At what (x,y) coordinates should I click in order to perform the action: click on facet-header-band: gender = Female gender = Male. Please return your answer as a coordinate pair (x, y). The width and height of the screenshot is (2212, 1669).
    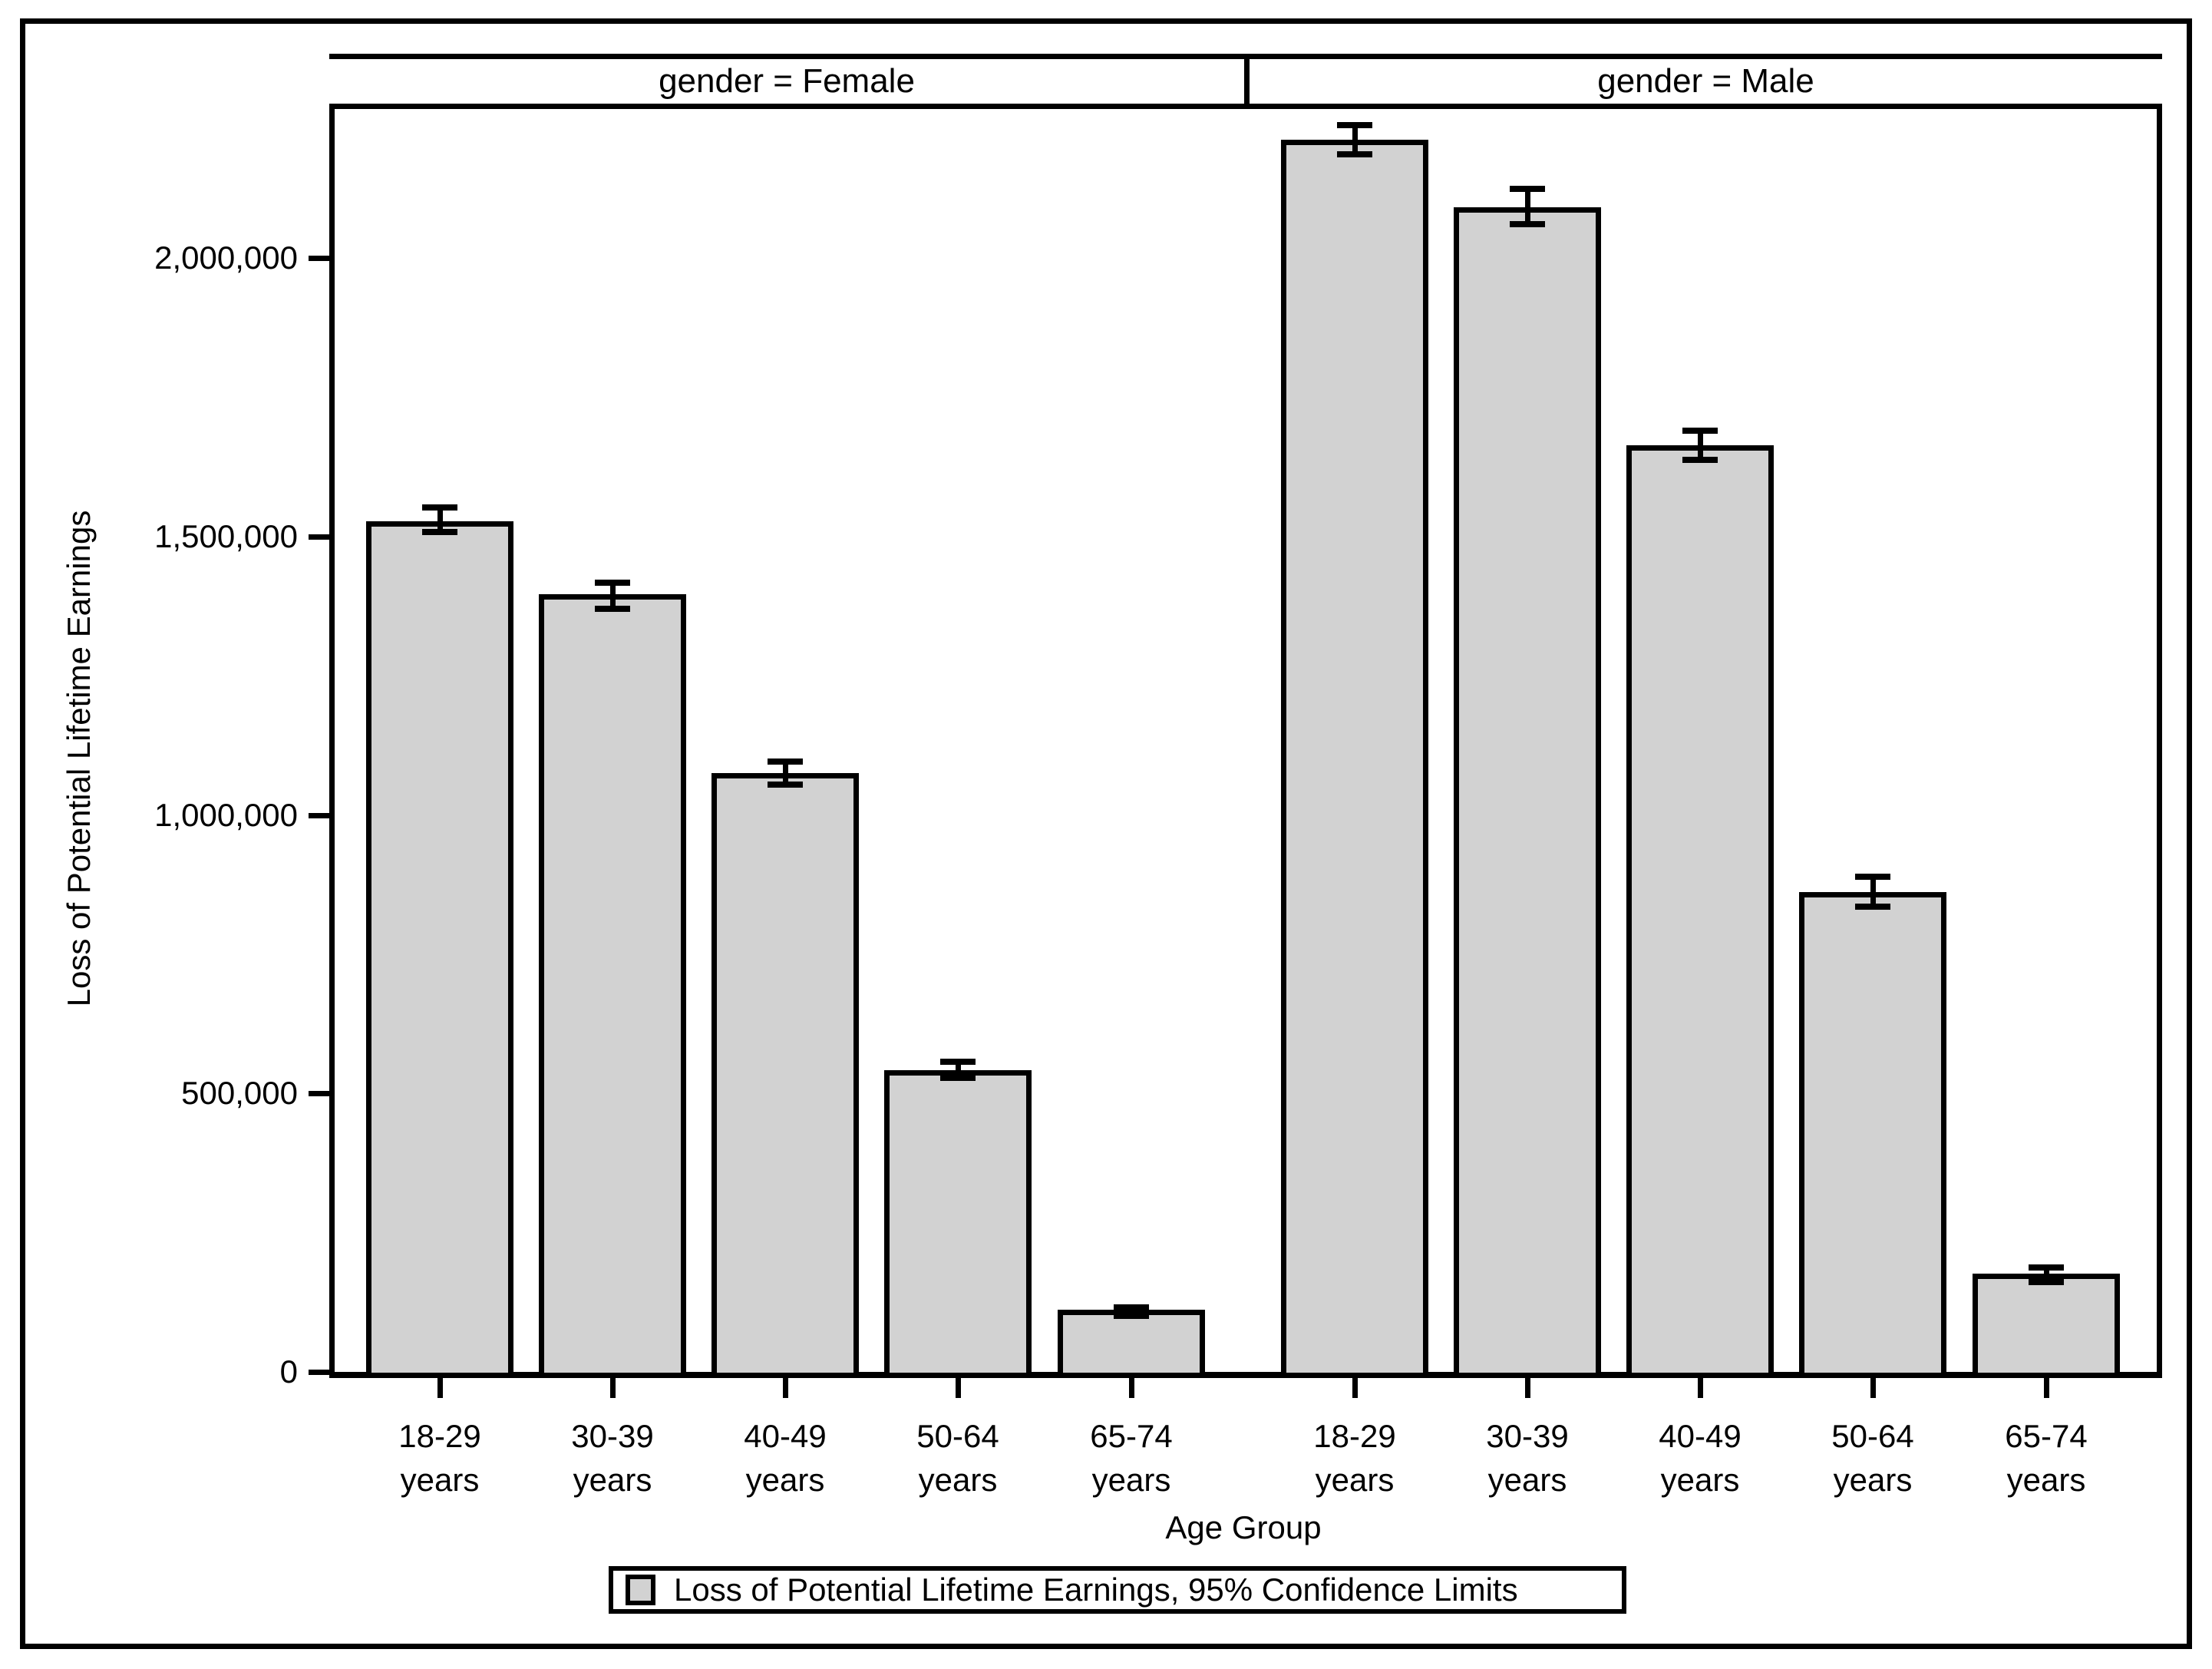
    Looking at the image, I should click on (1245, 81).